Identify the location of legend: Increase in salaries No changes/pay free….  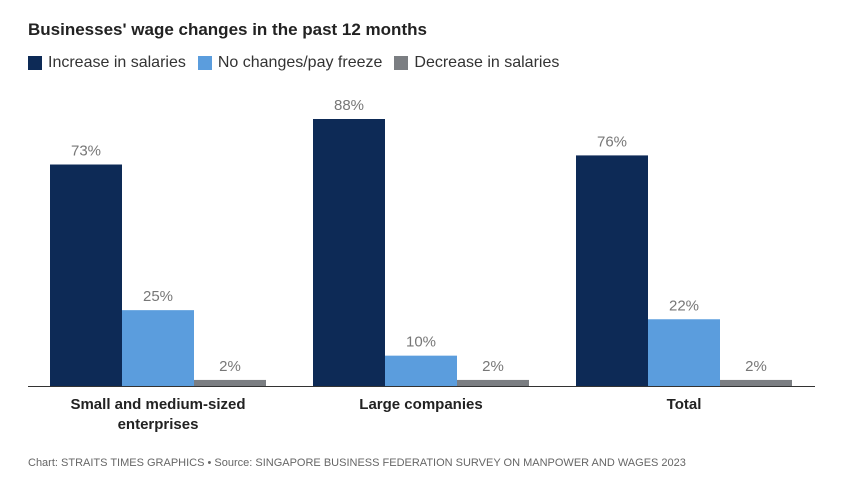
(299, 63).